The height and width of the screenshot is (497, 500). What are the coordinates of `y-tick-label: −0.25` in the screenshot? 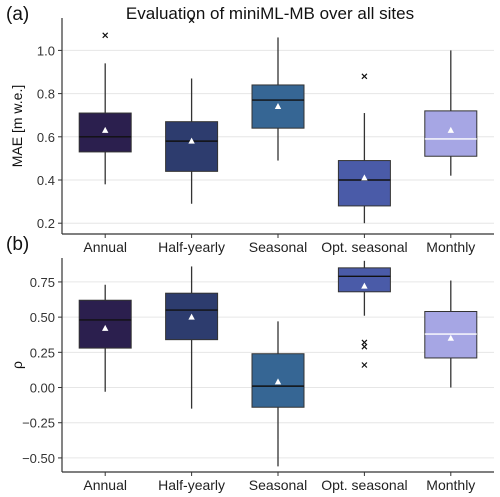 It's located at (38, 423).